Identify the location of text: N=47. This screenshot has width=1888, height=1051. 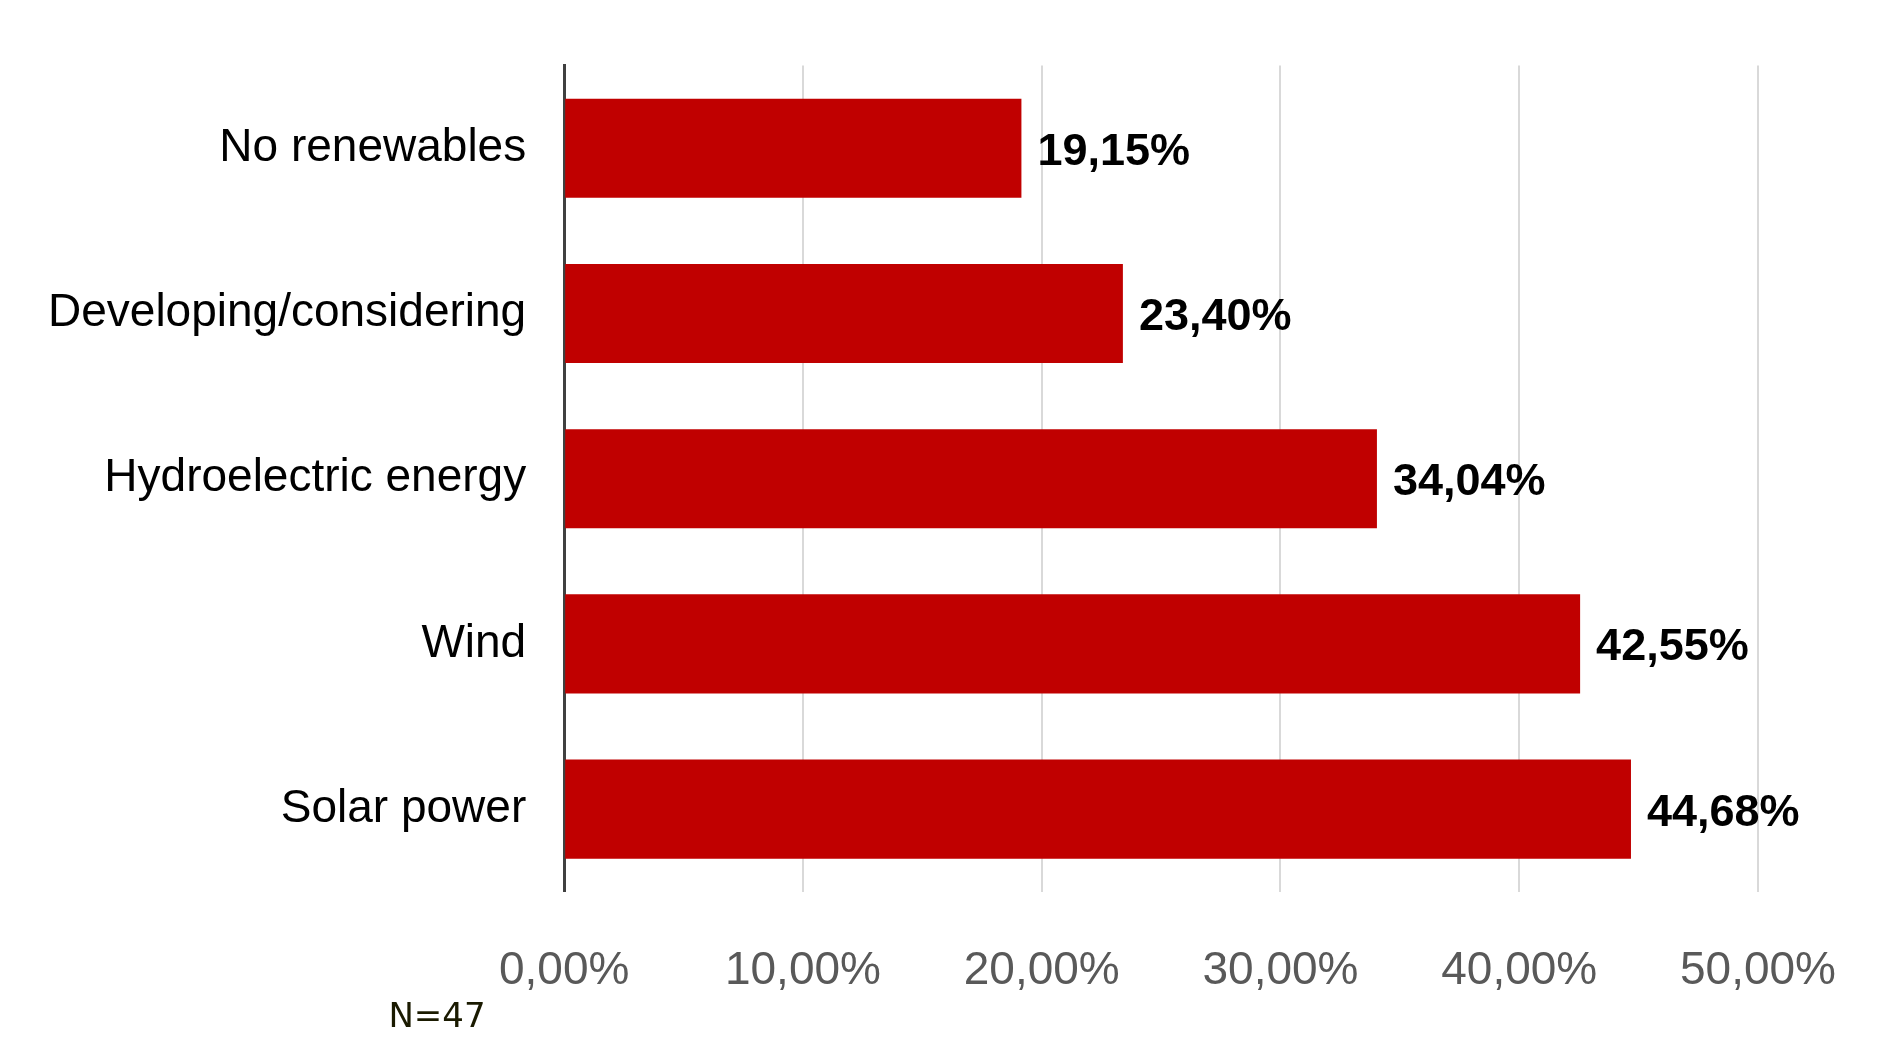
(437, 1014).